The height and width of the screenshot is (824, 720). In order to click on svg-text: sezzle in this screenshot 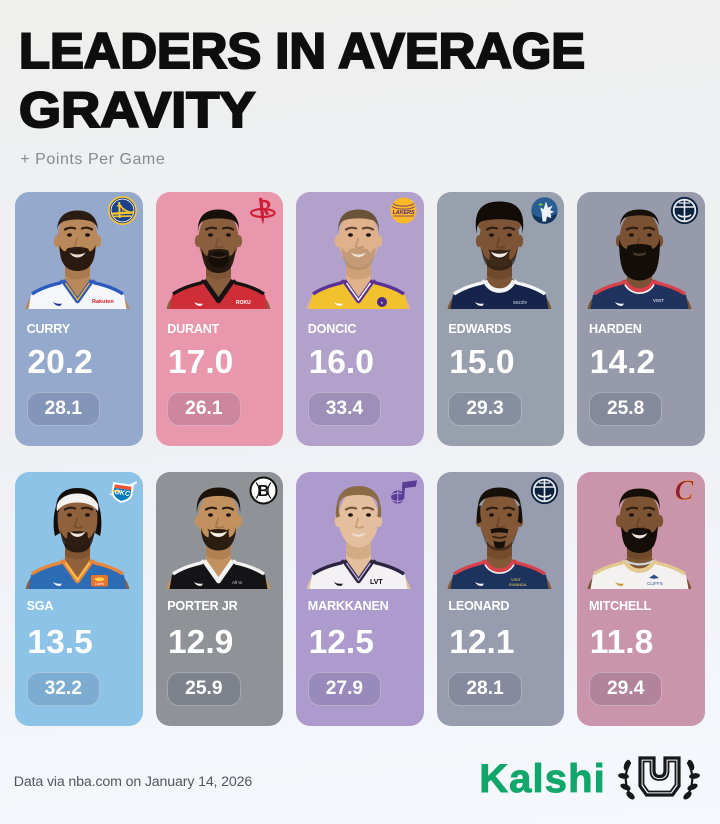, I will do `click(520, 303)`.